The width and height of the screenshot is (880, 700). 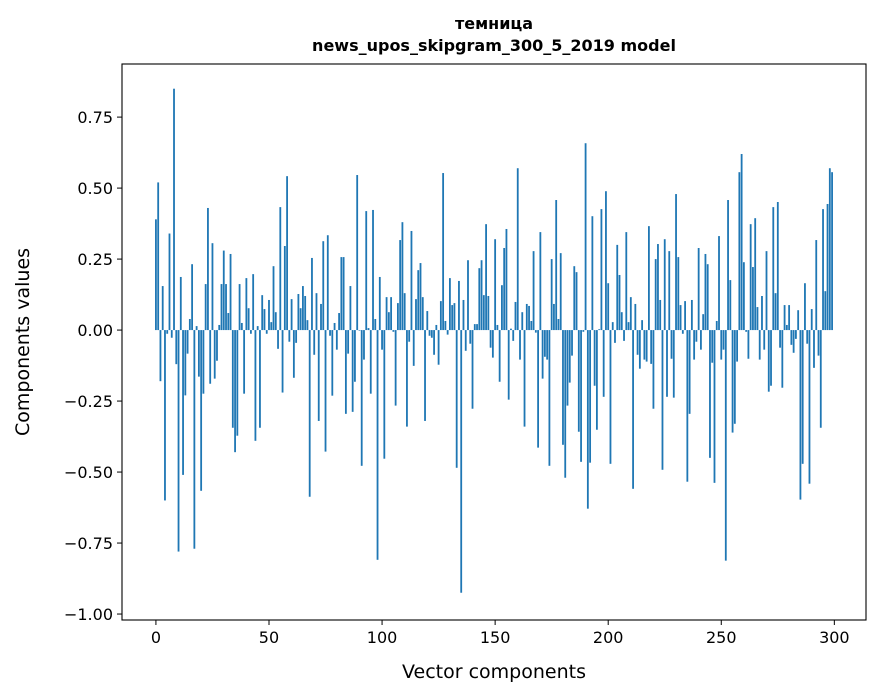 What do you see at coordinates (95, 117) in the screenshot?
I see `y-tick-label: 0.75` at bounding box center [95, 117].